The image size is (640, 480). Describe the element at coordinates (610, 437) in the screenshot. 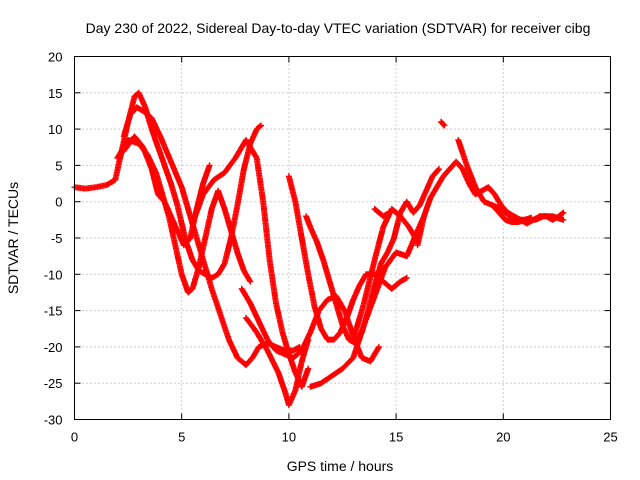

I see `x-tick-label: 25` at that location.